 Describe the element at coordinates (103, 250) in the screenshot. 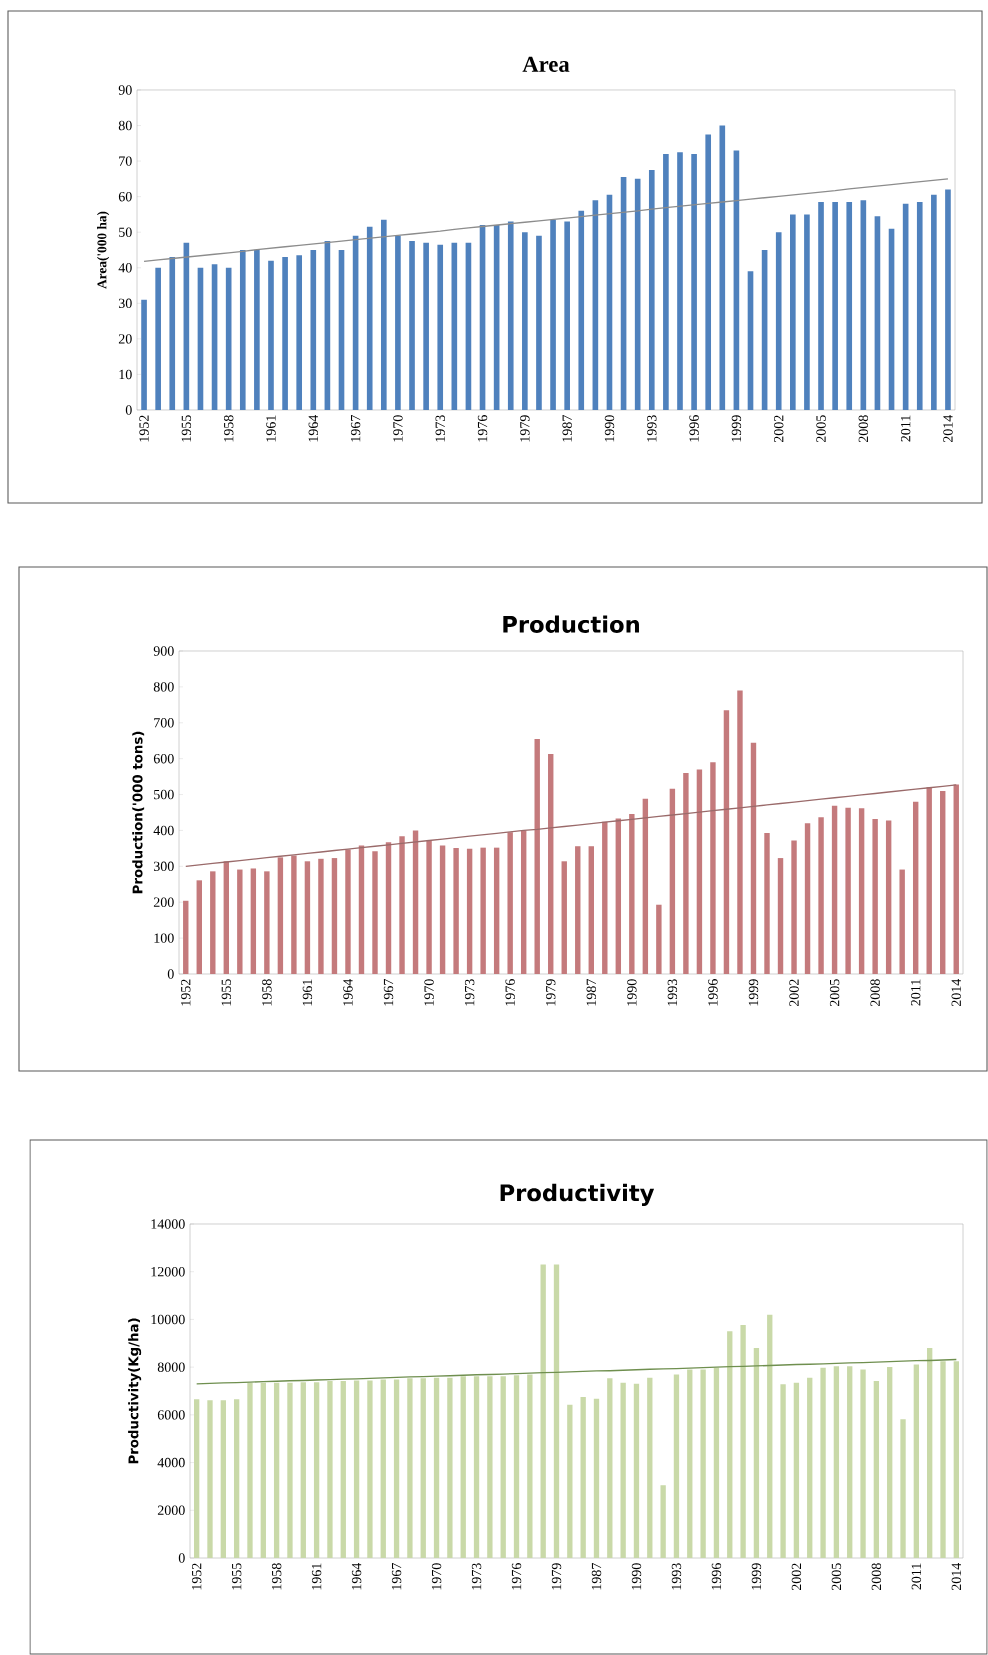

I see `y-axis-title: Area('000 ha)` at that location.